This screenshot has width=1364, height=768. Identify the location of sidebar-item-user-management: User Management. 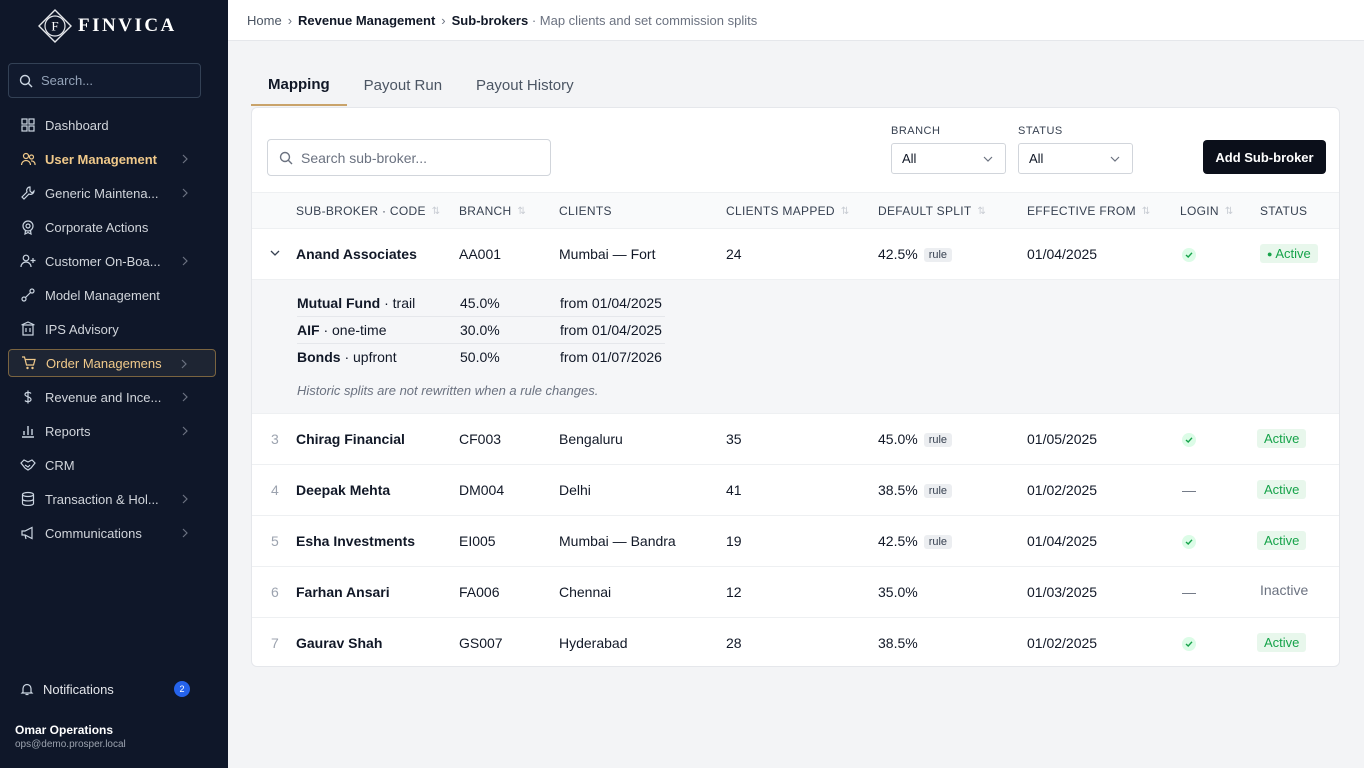
(112, 159).